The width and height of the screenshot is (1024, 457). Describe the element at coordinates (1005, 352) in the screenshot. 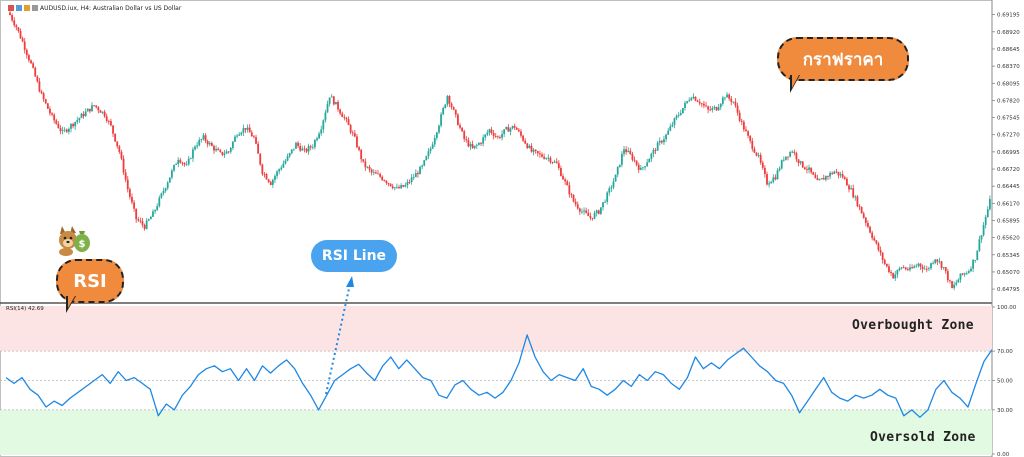

I see `rsi-tick-label: 70.00` at that location.